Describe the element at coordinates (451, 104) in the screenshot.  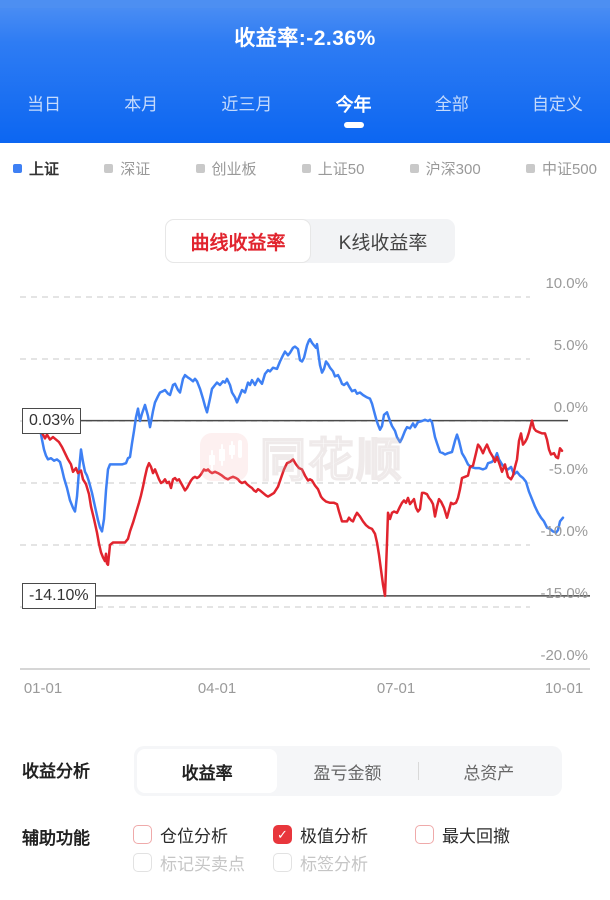
I see `tab-all: 全部` at that location.